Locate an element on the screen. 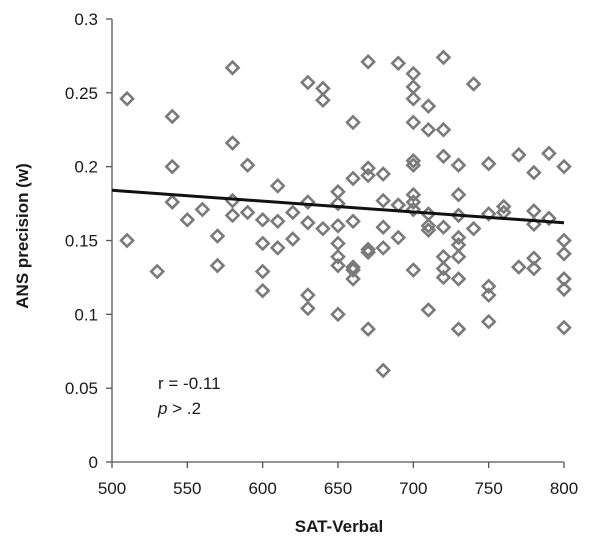  y-tick-label: 0.25 is located at coordinates (81, 93).